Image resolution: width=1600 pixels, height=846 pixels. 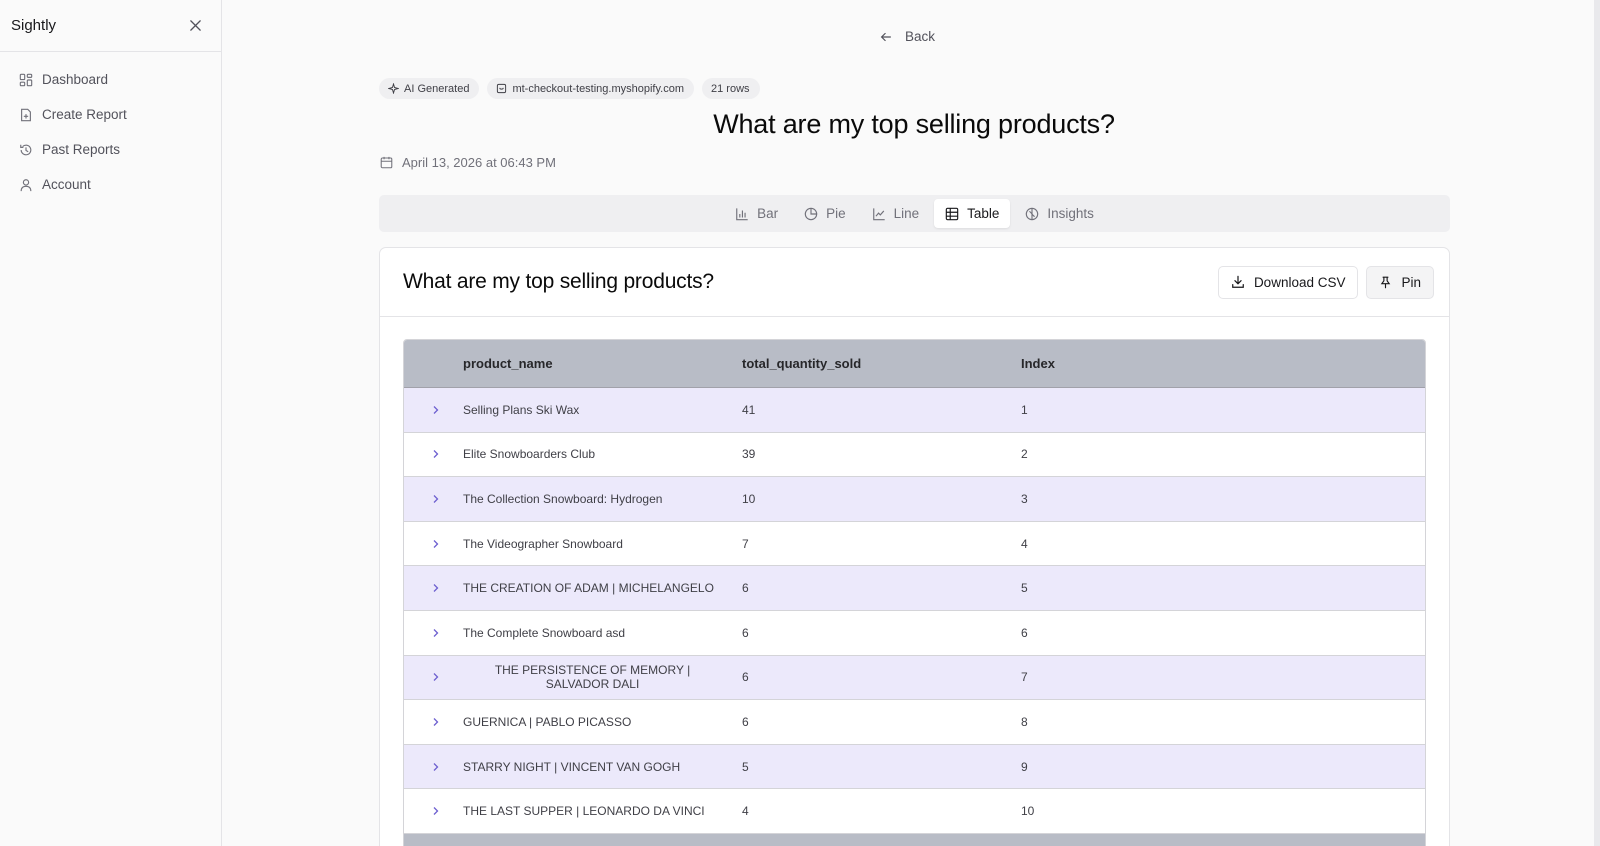 I want to click on cell-total-quantity-sold: 5, so click(x=745, y=766).